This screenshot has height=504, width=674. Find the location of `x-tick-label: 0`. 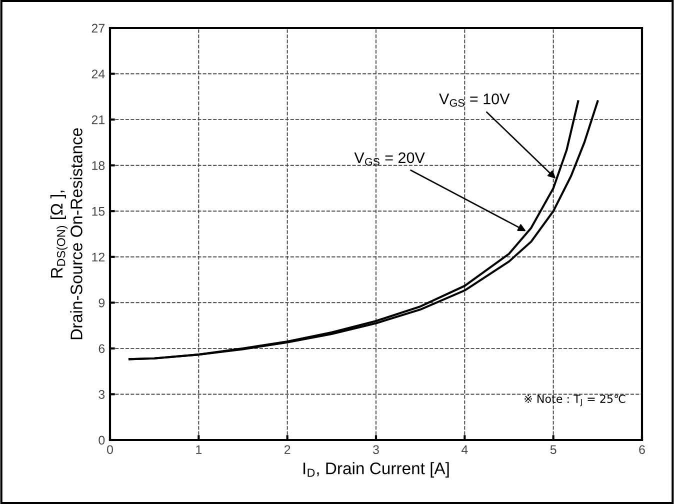

x-tick-label: 0 is located at coordinates (110, 449).